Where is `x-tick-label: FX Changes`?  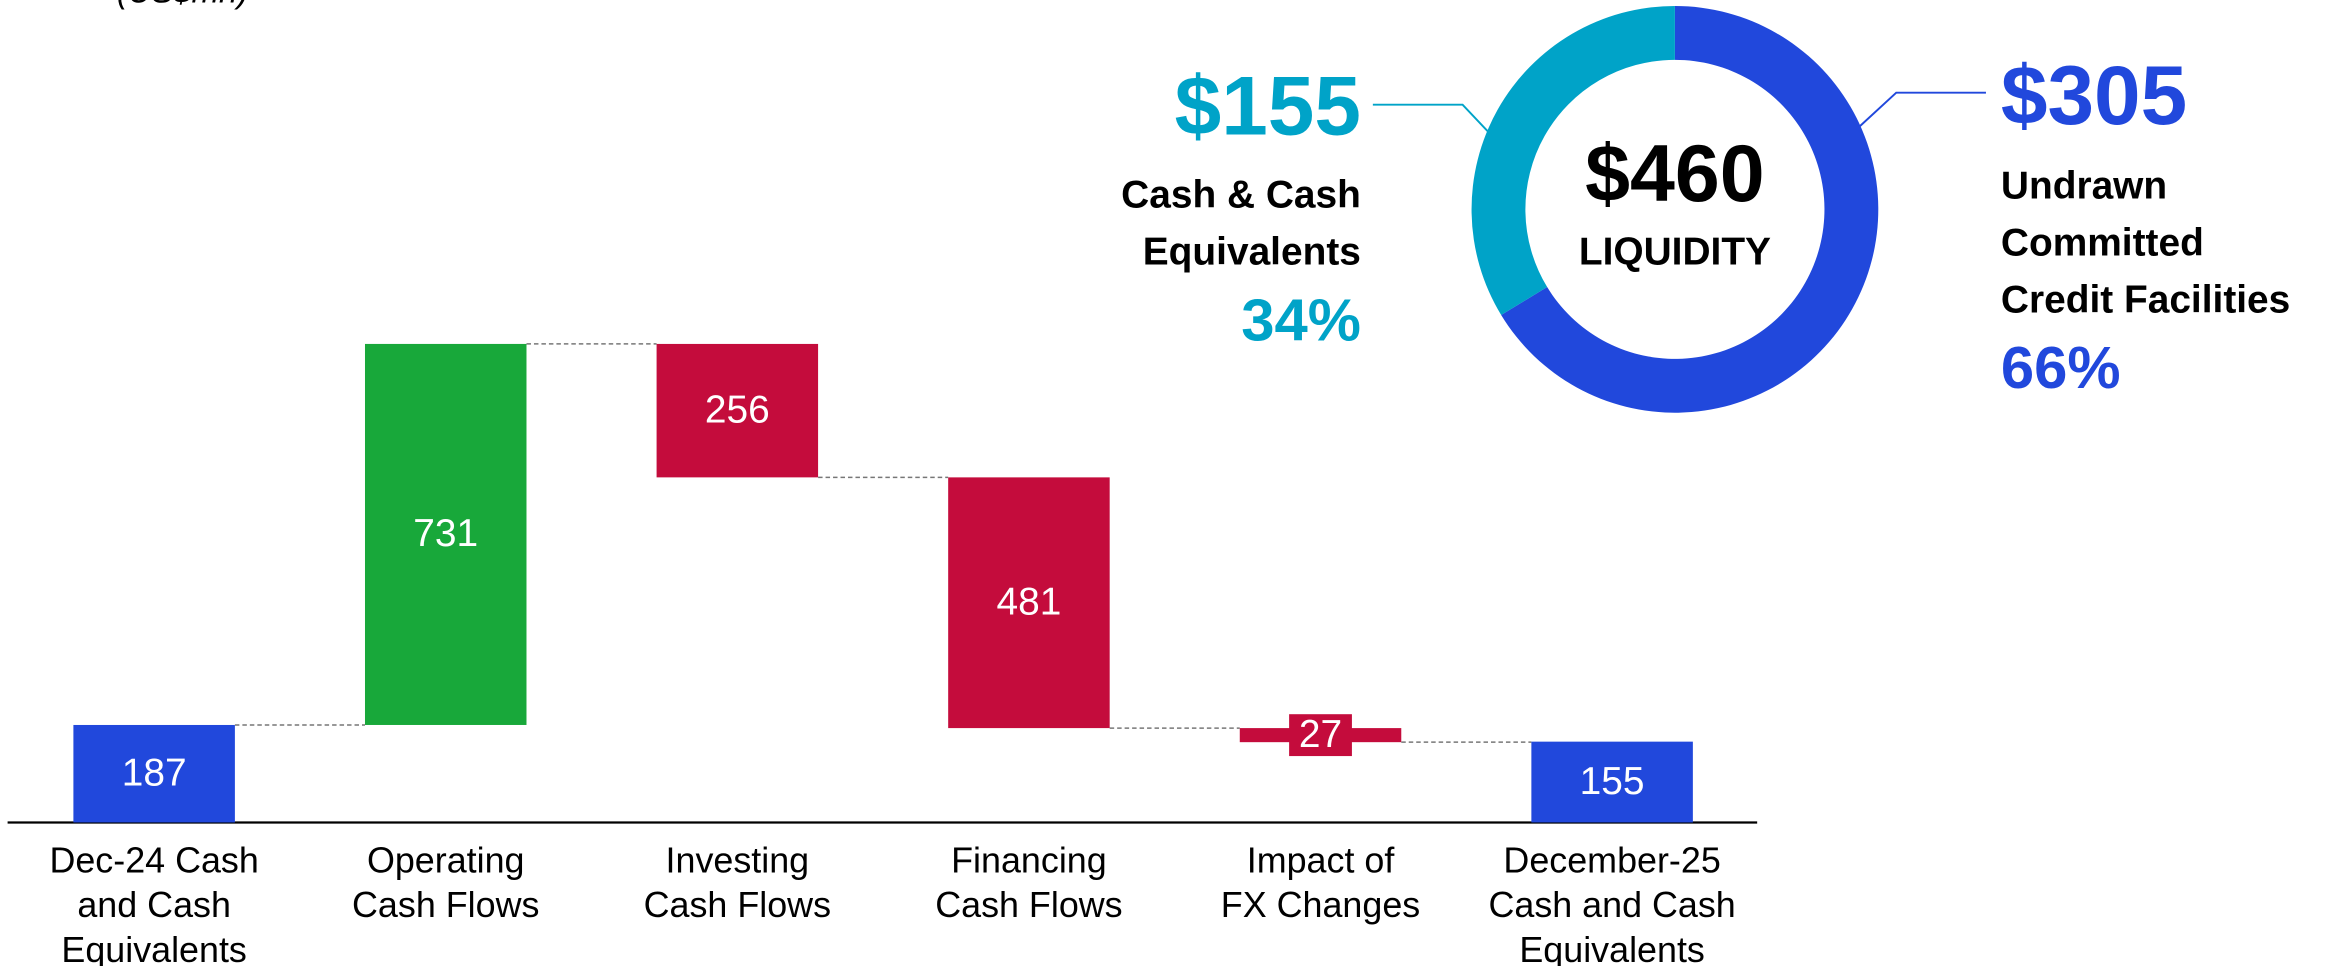
x-tick-label: FX Changes is located at coordinates (1320, 905).